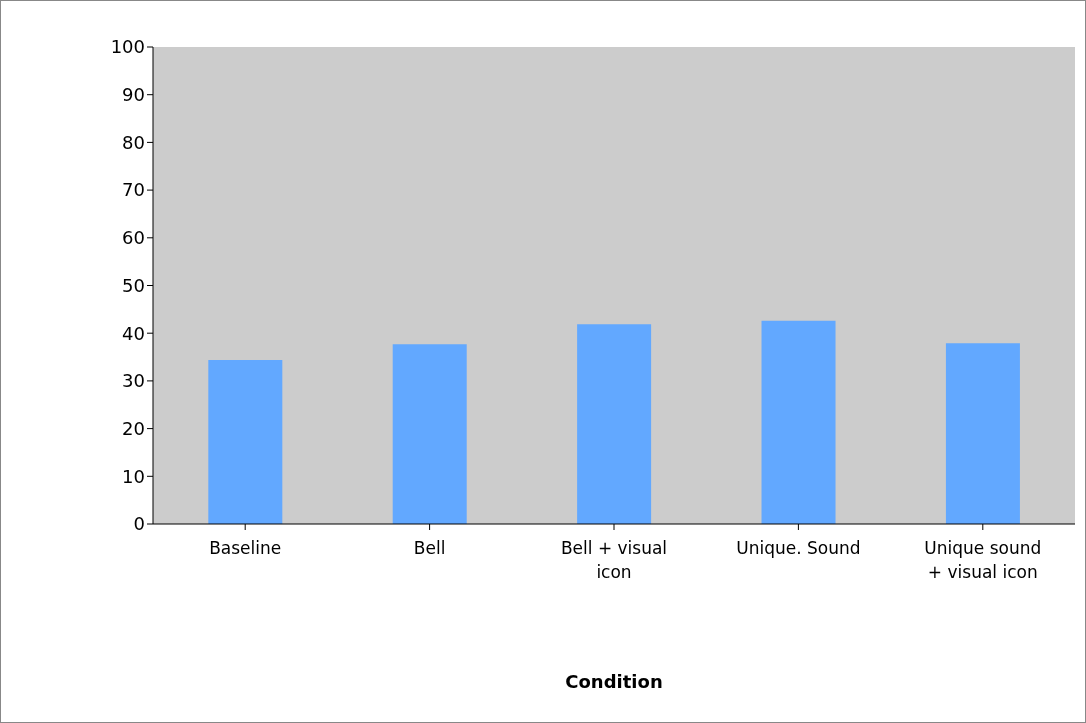 The image size is (1086, 723). Describe the element at coordinates (139, 524) in the screenshot. I see `y-tick-label: 0` at that location.